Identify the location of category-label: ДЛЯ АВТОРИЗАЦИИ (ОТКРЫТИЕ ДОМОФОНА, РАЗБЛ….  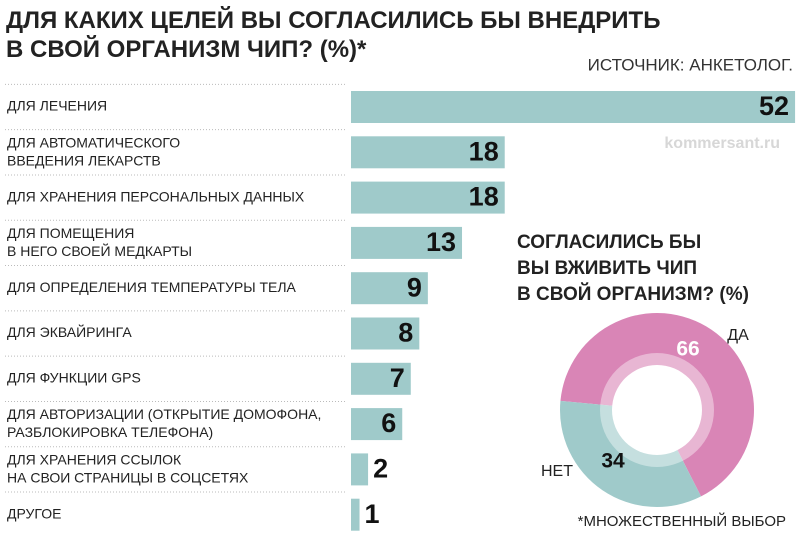
(164, 423).